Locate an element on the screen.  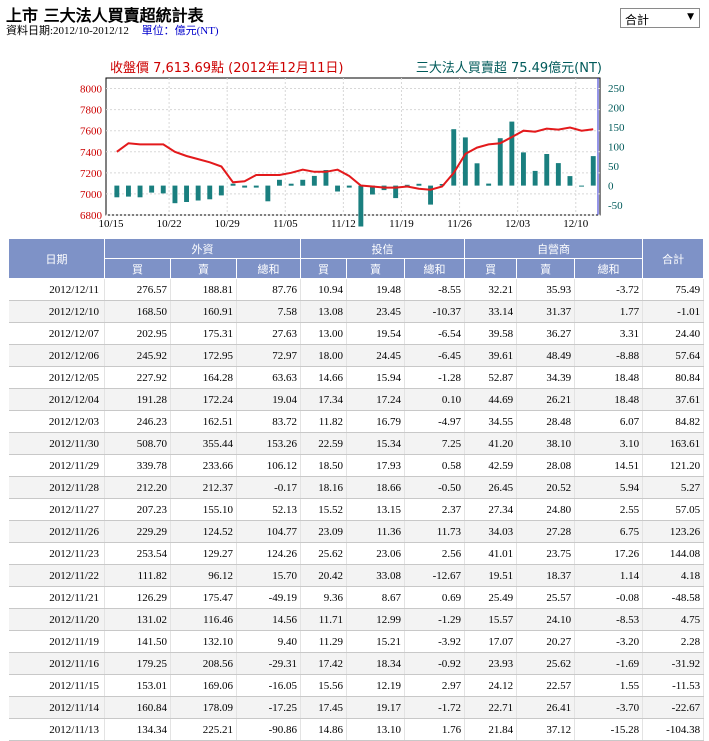
close-price-line is located at coordinates (355, 158).